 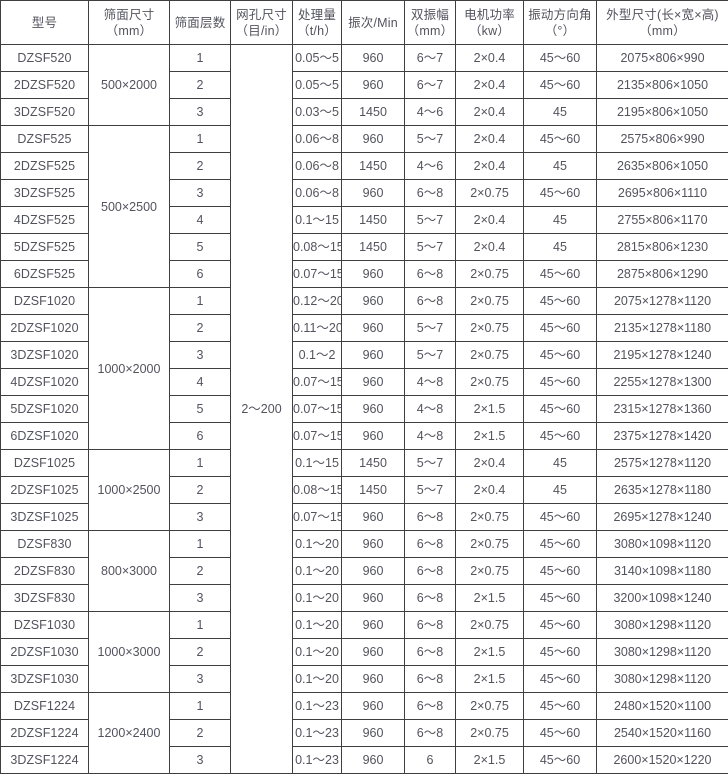 What do you see at coordinates (317, 247) in the screenshot?
I see `cell-capacity: 0.08～15` at bounding box center [317, 247].